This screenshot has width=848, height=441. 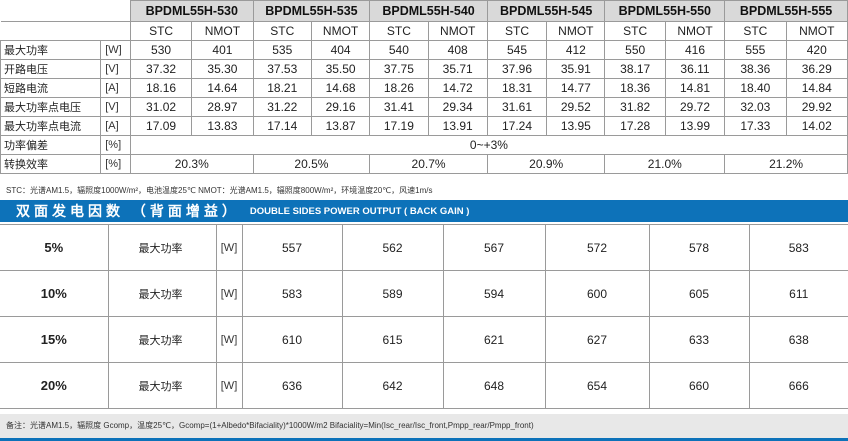 What do you see at coordinates (517, 50) in the screenshot?
I see `spec-value: 545` at bounding box center [517, 50].